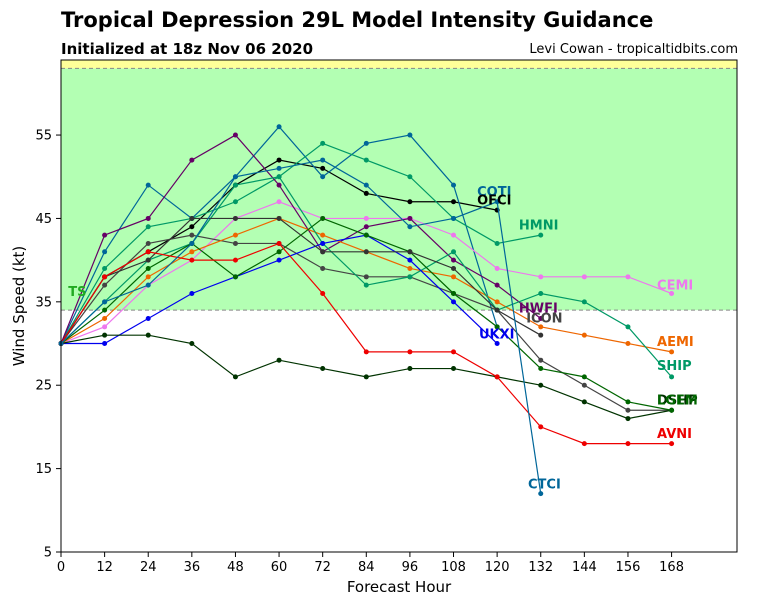 The width and height of the screenshot is (768, 600). What do you see at coordinates (366, 567) in the screenshot?
I see `x-tick-label: 84` at bounding box center [366, 567].